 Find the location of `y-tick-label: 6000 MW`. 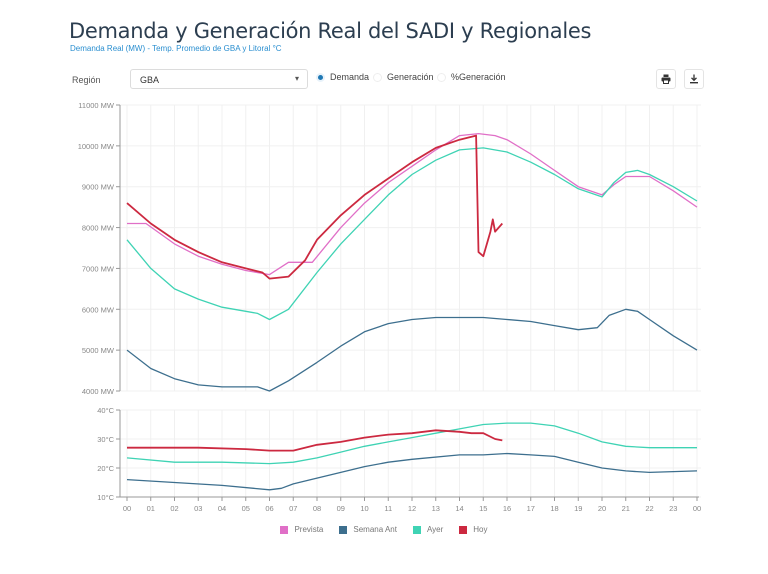

y-tick-label: 6000 MW is located at coordinates (98, 309).